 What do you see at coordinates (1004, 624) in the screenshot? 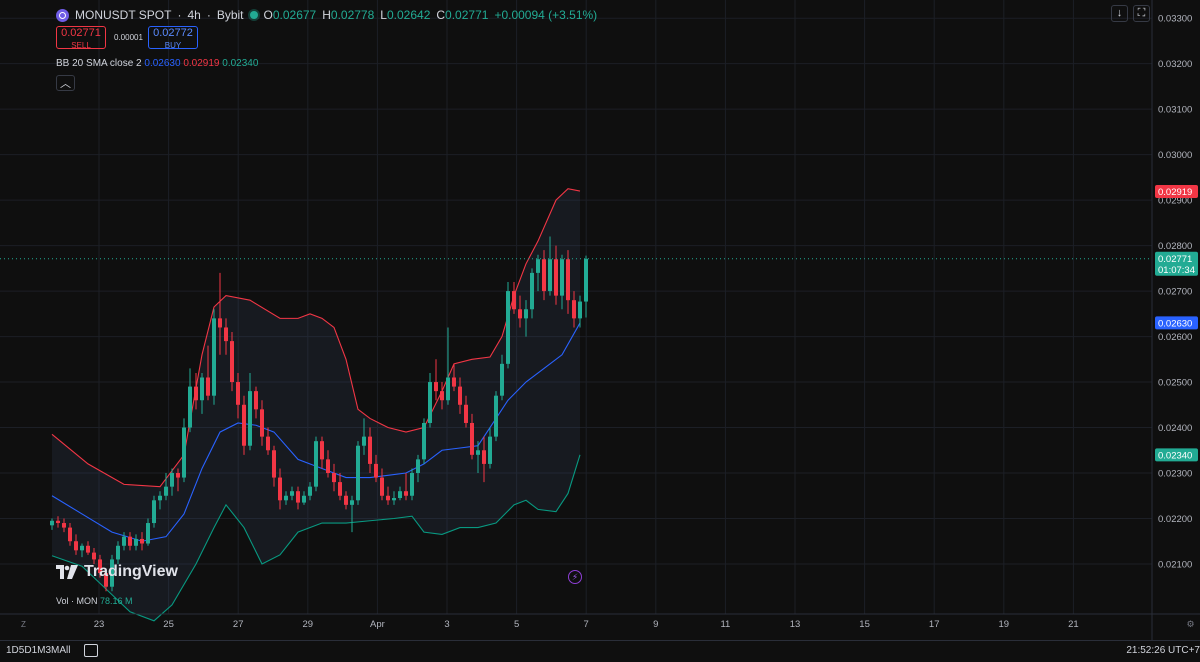
I see `time-tick-label: 19` at bounding box center [1004, 624].